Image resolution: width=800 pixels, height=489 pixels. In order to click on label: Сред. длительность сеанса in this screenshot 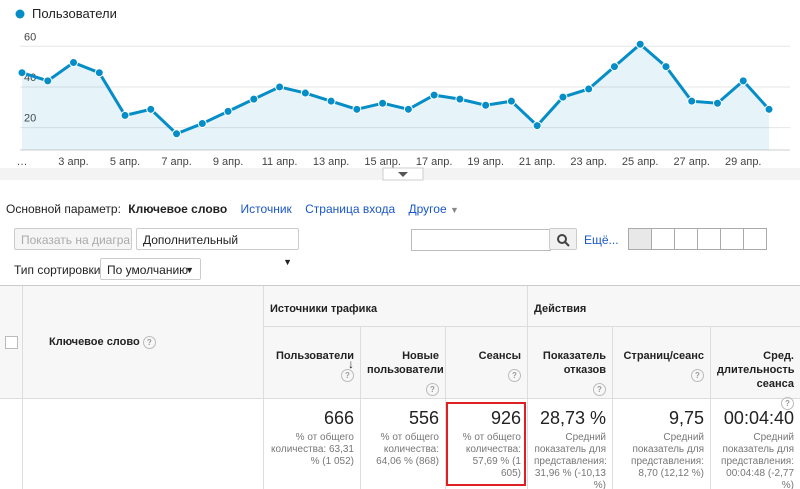, I will do `click(756, 370)`.